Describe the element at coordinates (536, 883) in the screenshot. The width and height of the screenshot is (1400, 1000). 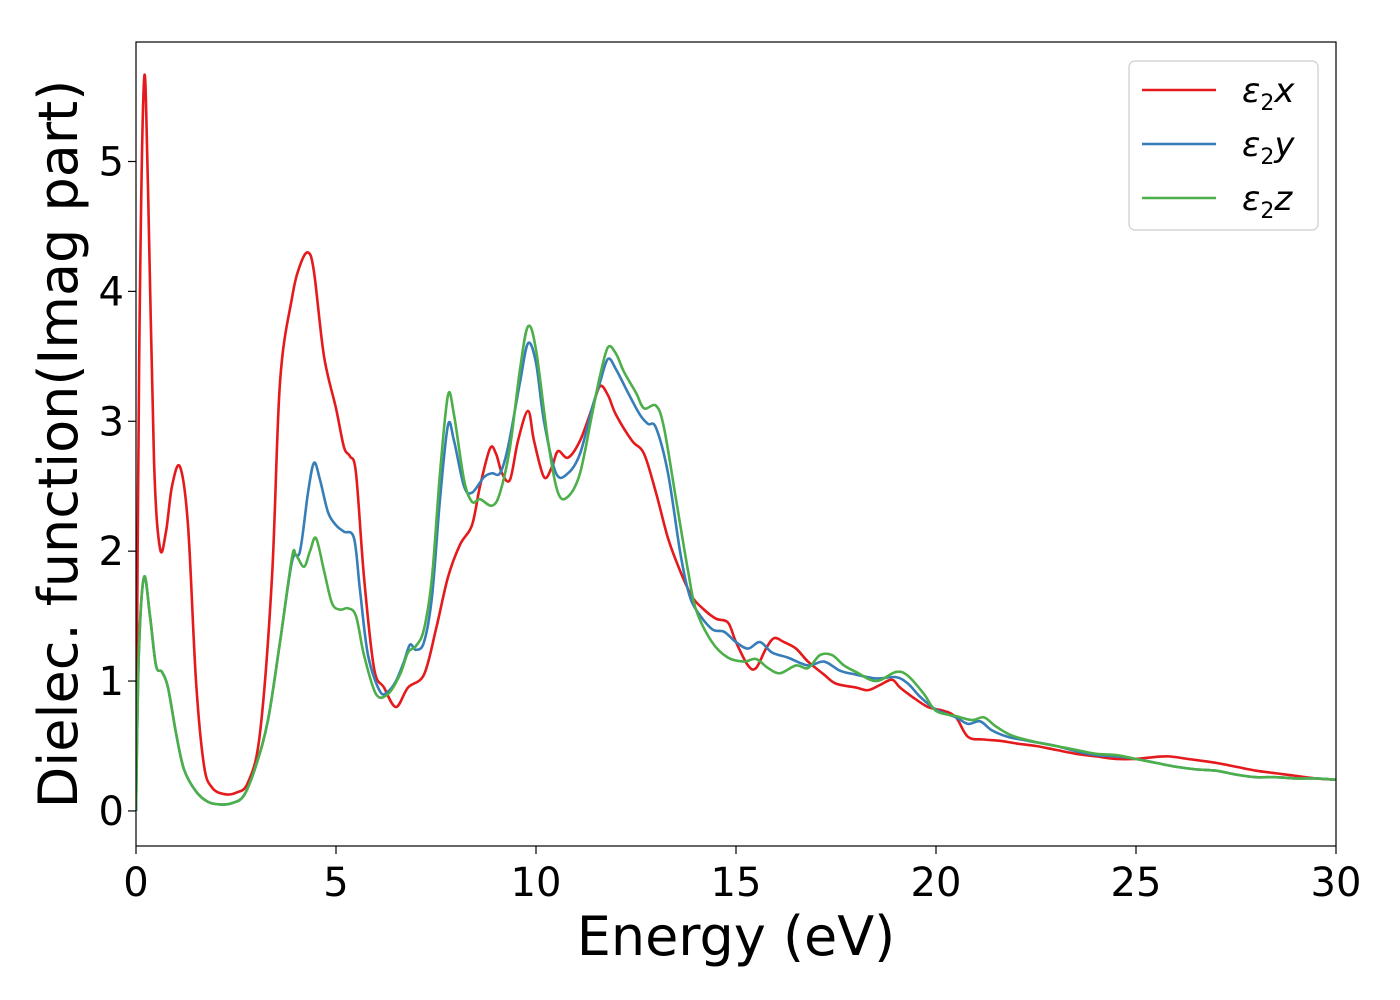
I see `x-tick-label: 10` at that location.